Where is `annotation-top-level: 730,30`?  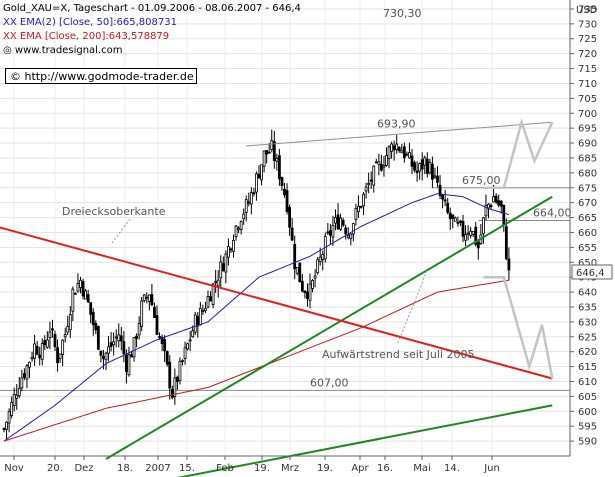
annotation-top-level: 730,30 is located at coordinates (402, 13).